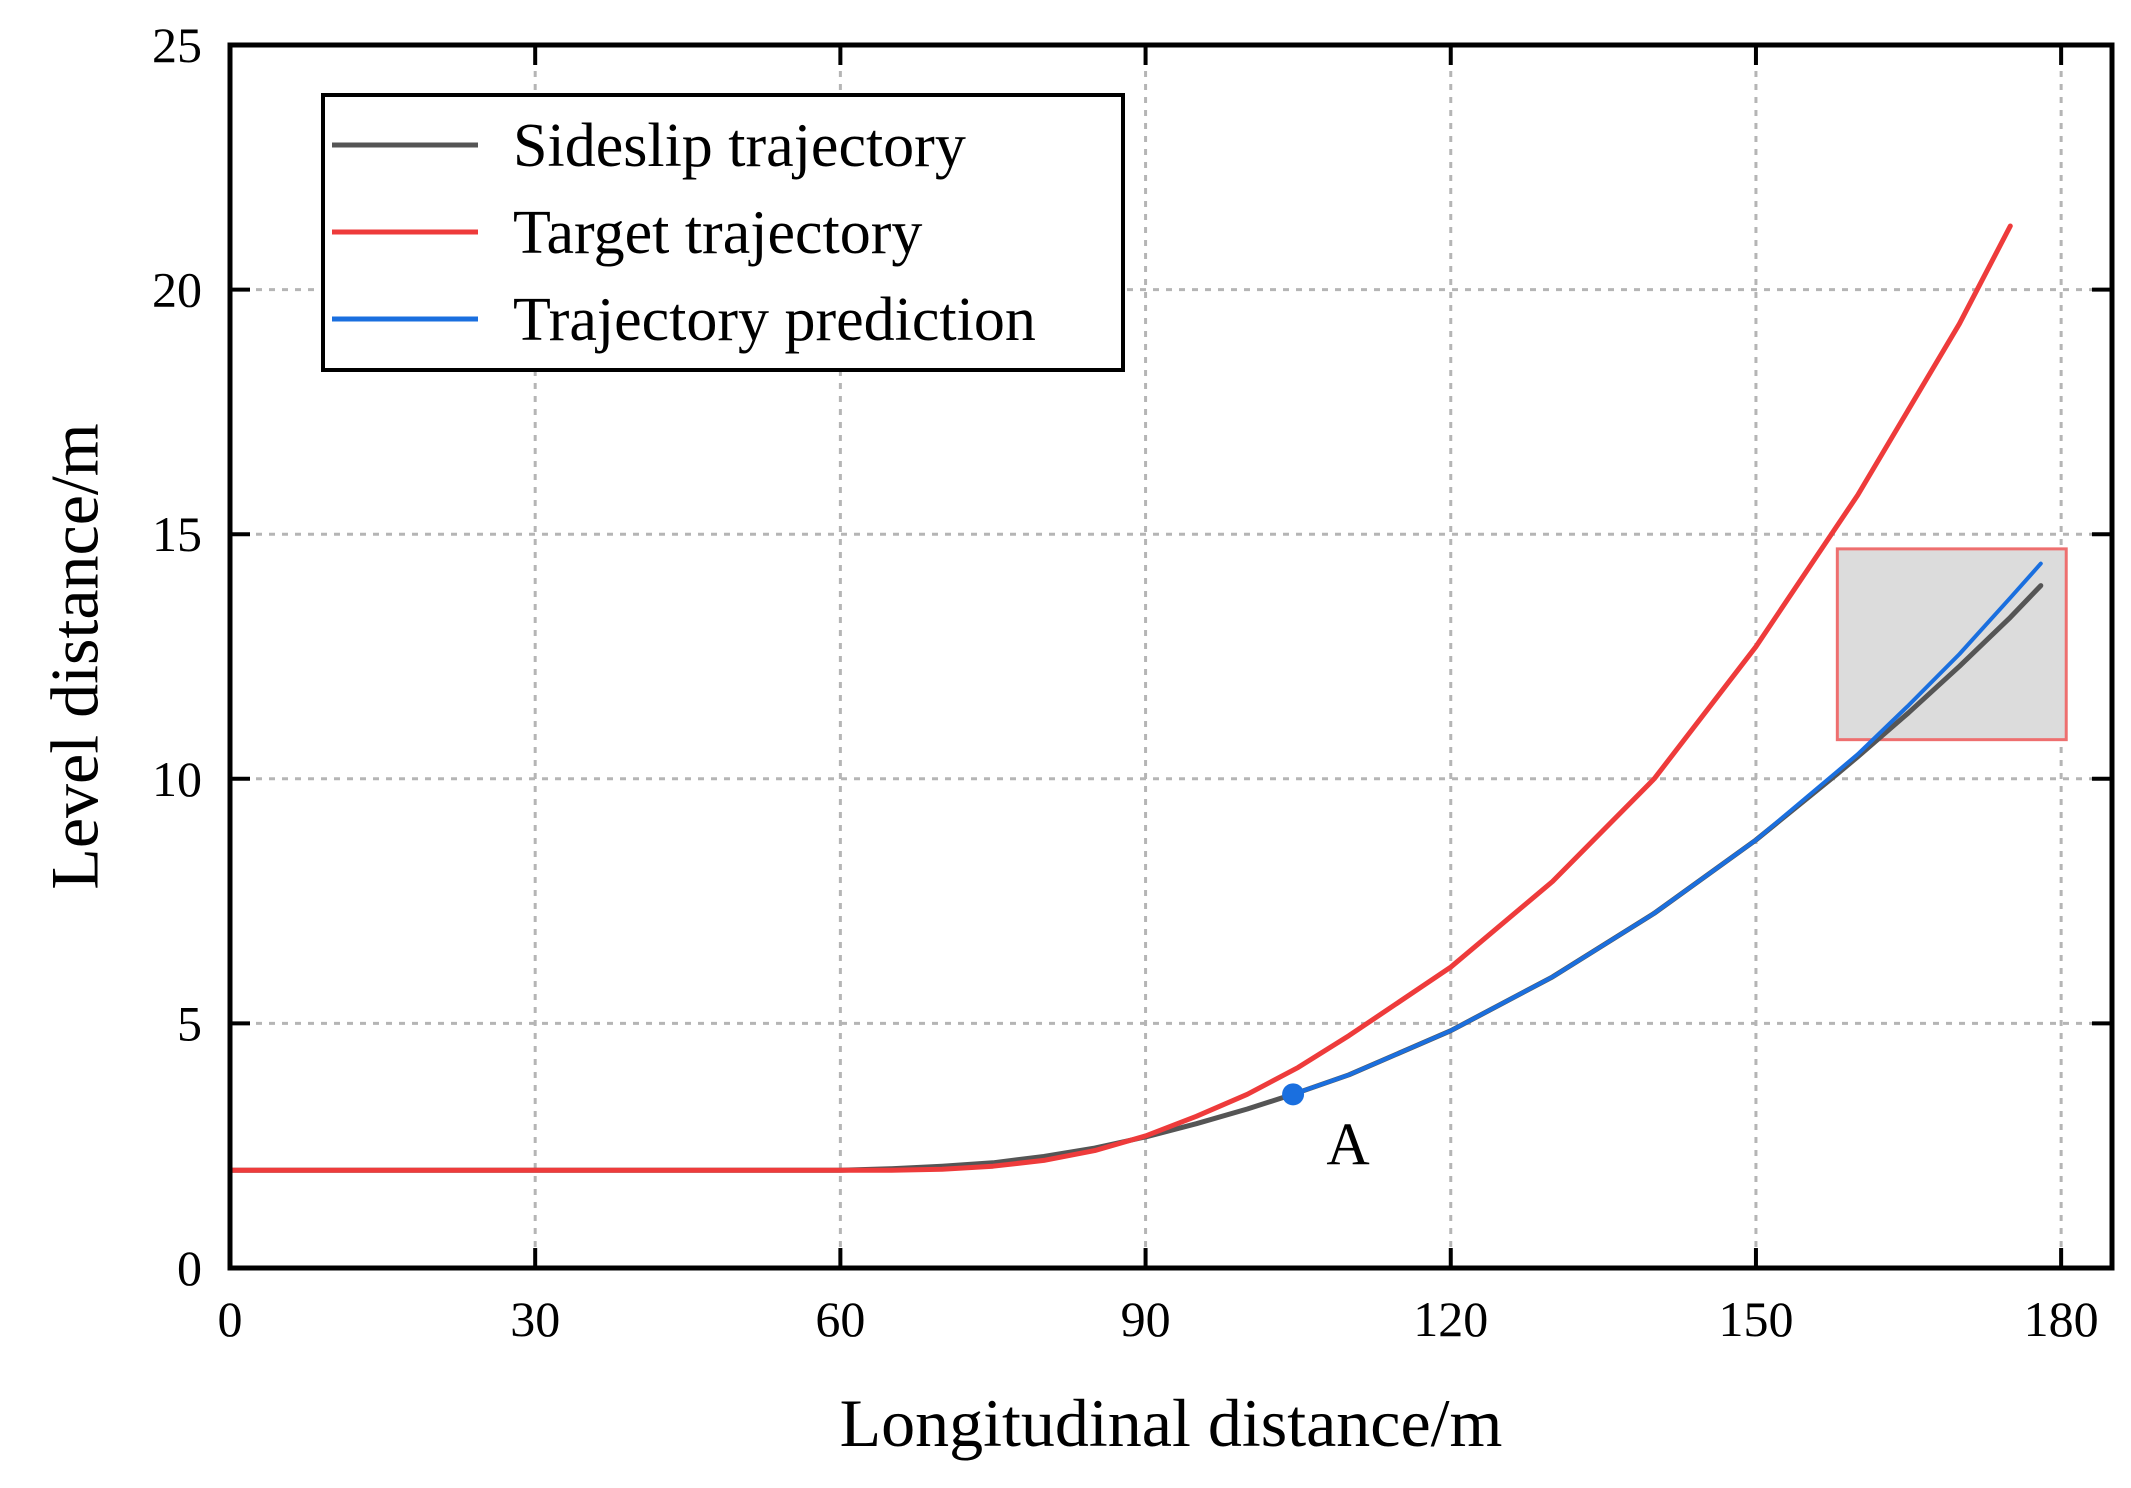 The width and height of the screenshot is (2131, 1488). I want to click on x-tick-label: 60, so click(840, 1319).